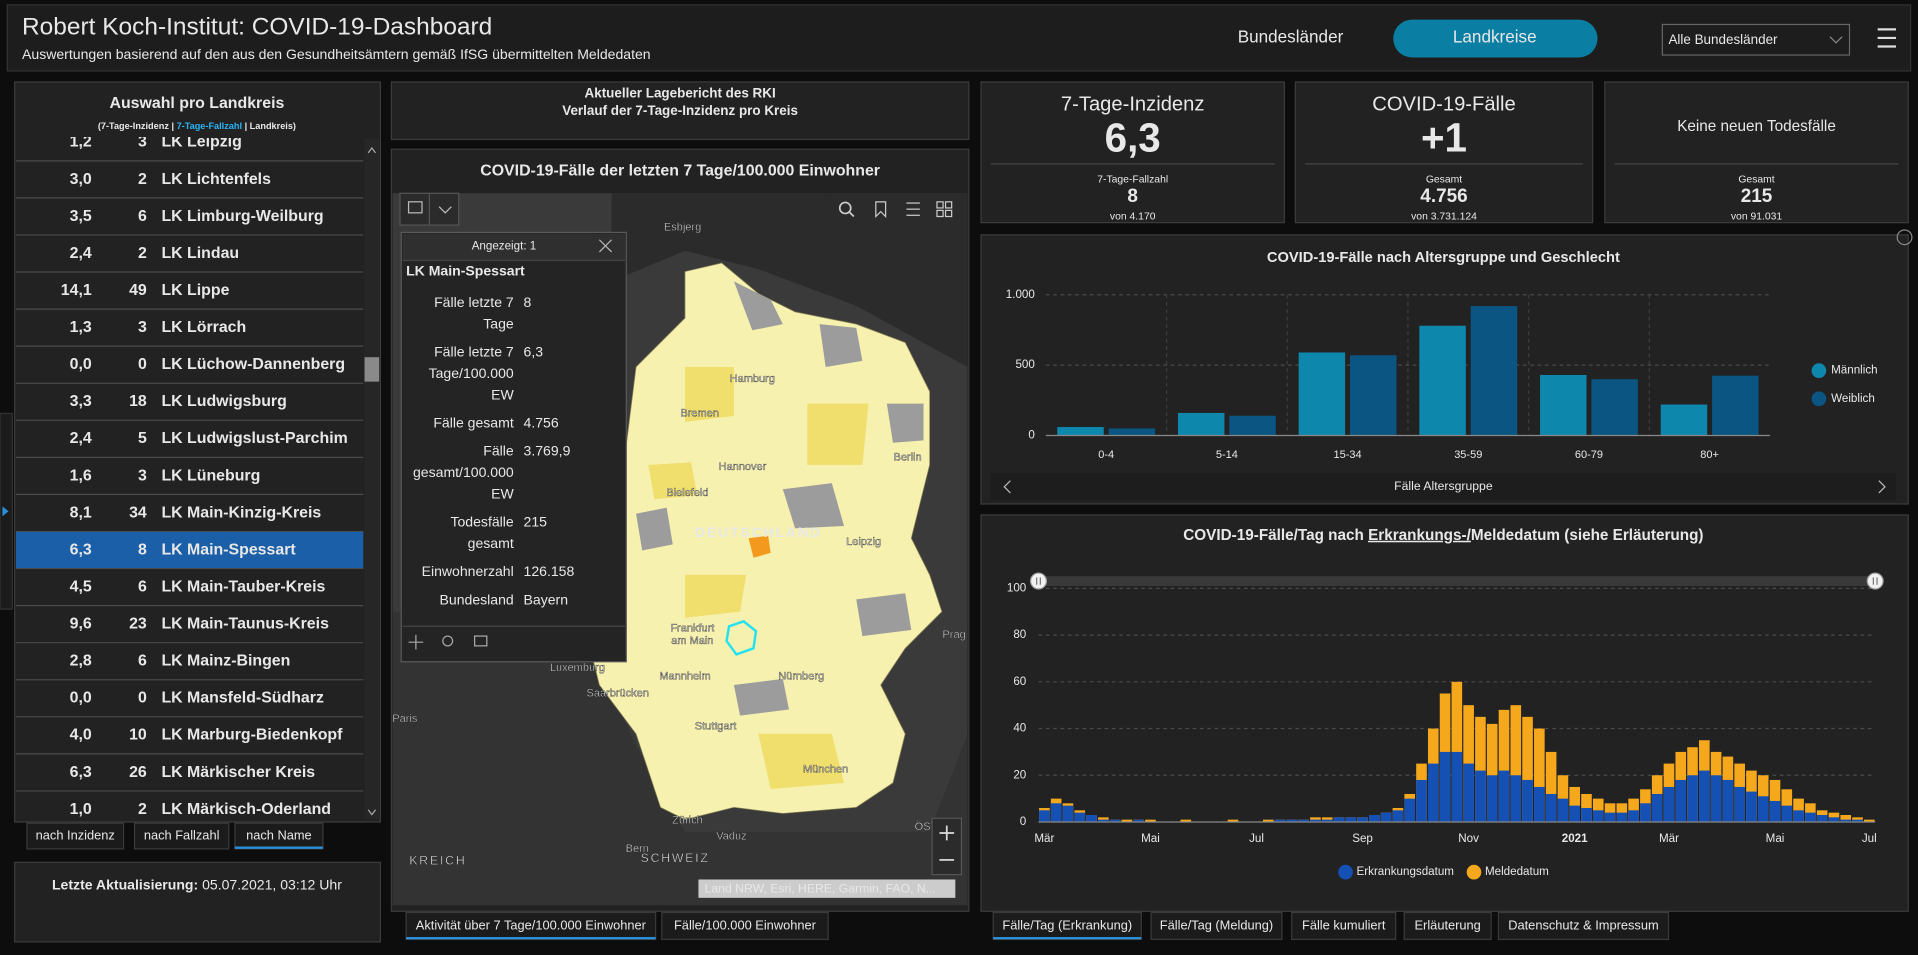  I want to click on list-row: 4,0 10 LK Marburg-Biedenkopf, so click(189, 741).